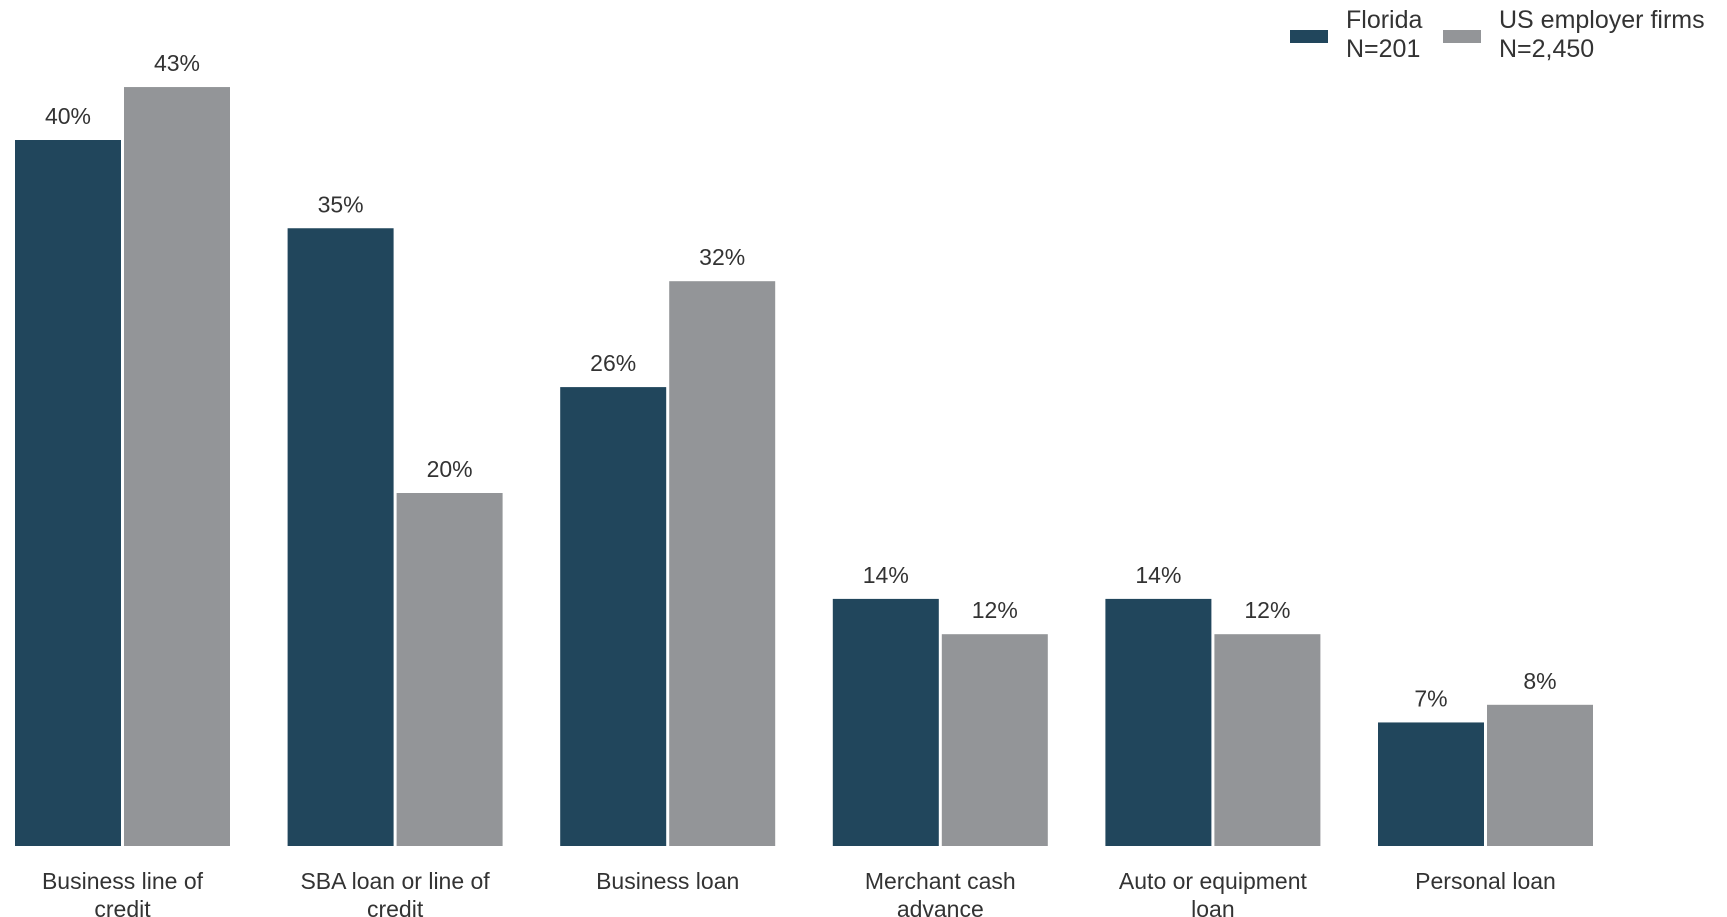  I want to click on legend-item-us-employer-firms: US employer firms N=2,450, so click(1574, 34).